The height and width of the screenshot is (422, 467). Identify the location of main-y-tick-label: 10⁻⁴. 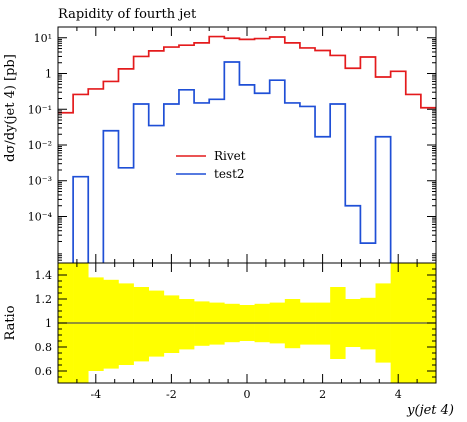
(40, 216).